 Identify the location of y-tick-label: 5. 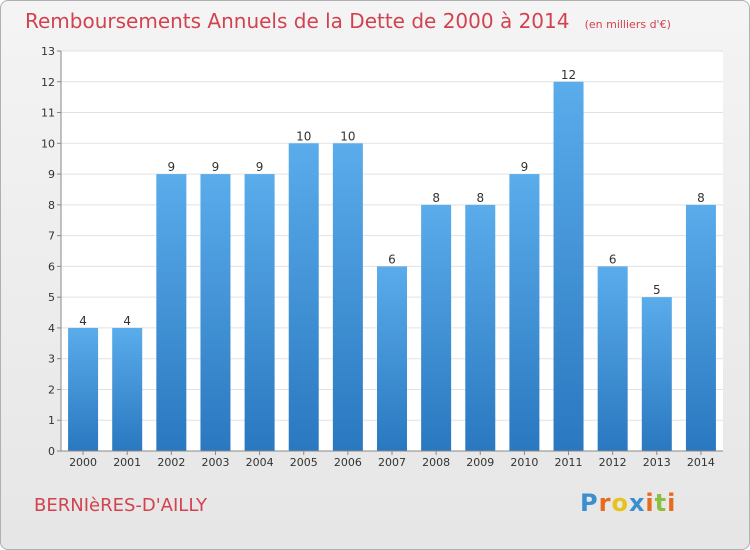
(51, 297).